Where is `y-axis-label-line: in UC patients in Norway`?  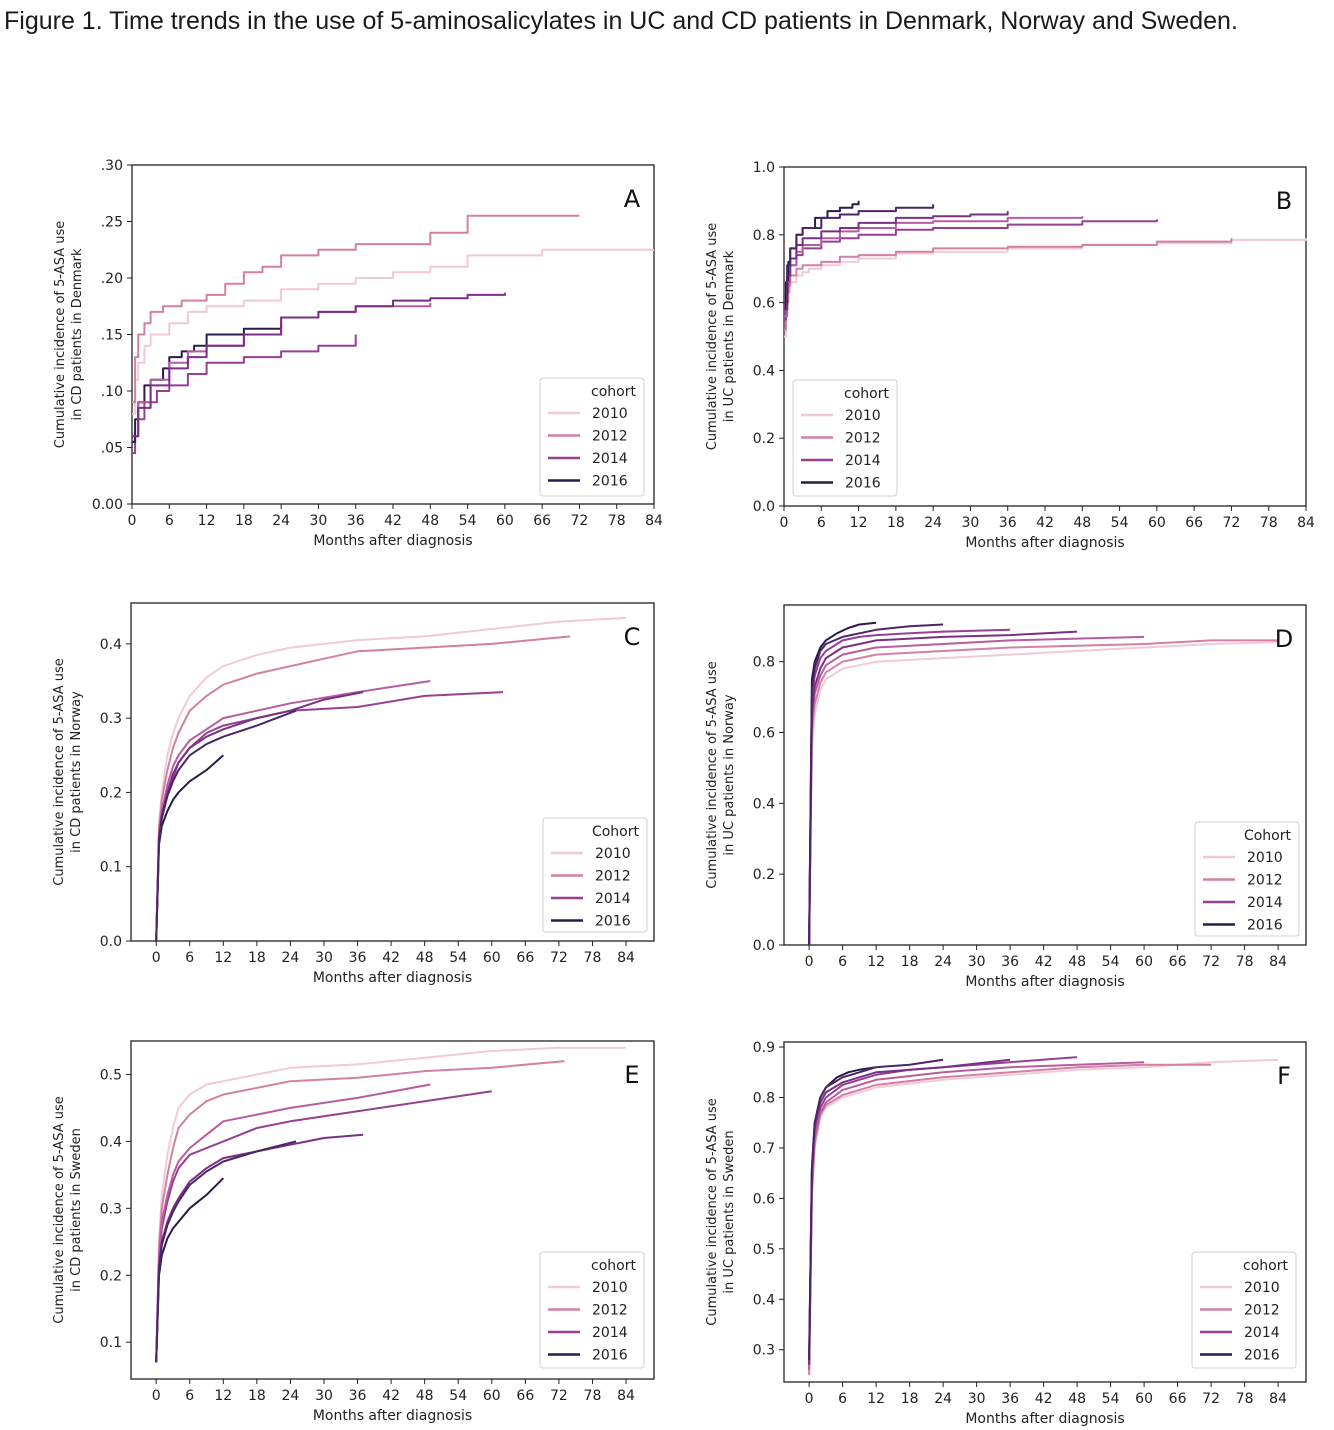
y-axis-label-line: in UC patients in Norway is located at coordinates (729, 774).